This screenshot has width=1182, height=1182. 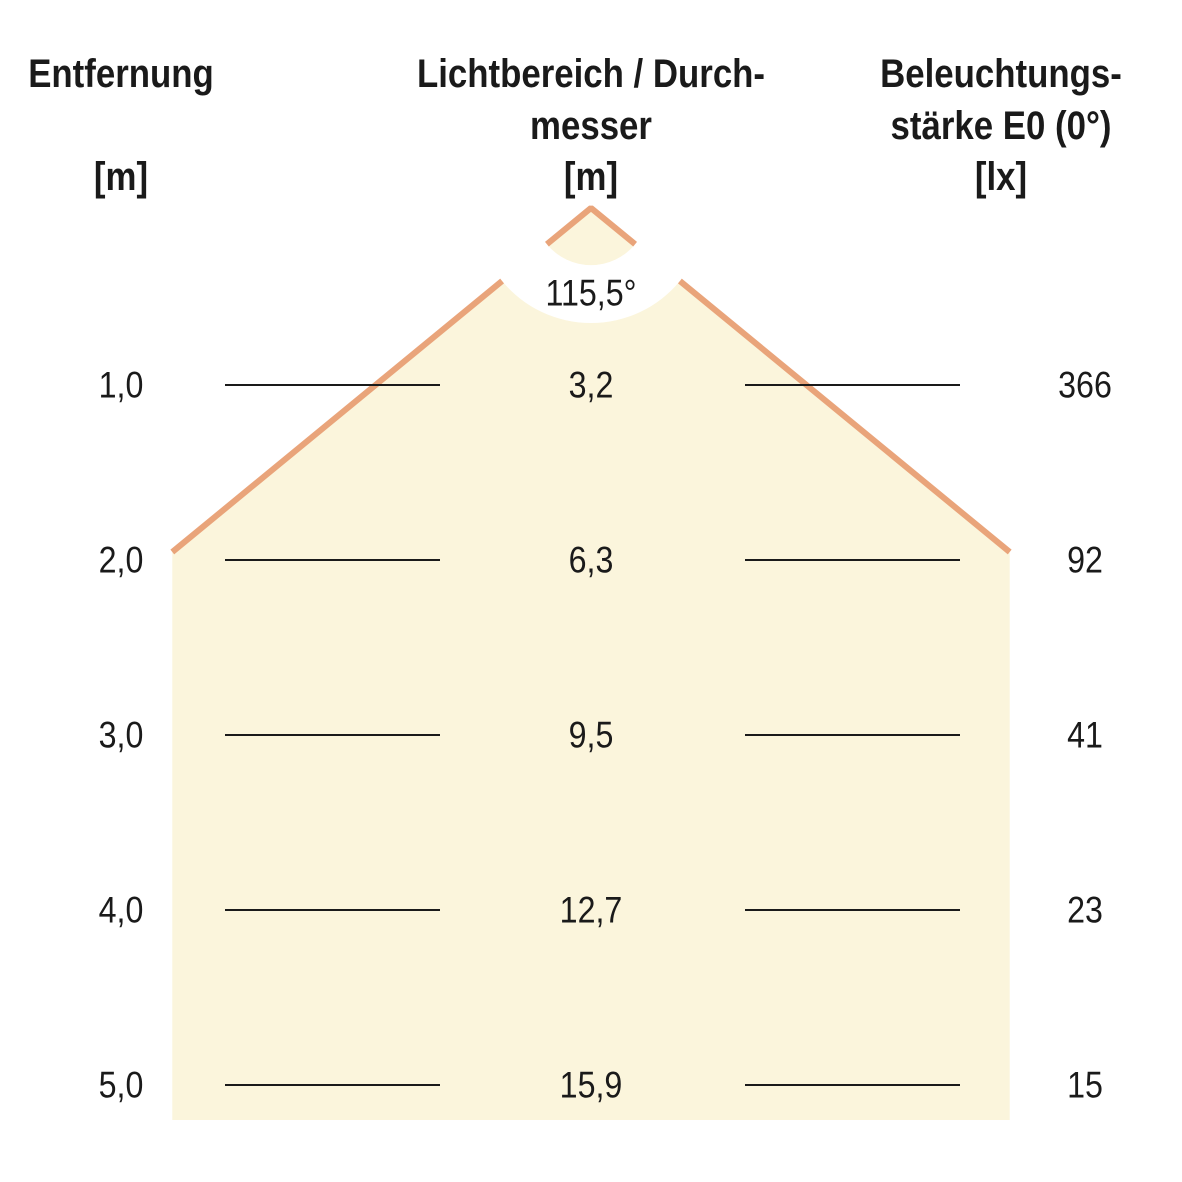 I want to click on cone-apex-outline, so click(x=591, y=226).